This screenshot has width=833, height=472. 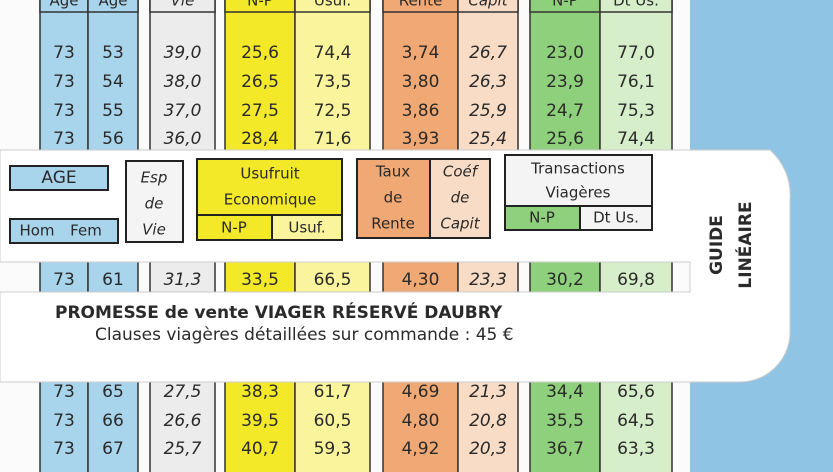 I want to click on cell: 73,5, so click(x=333, y=82).